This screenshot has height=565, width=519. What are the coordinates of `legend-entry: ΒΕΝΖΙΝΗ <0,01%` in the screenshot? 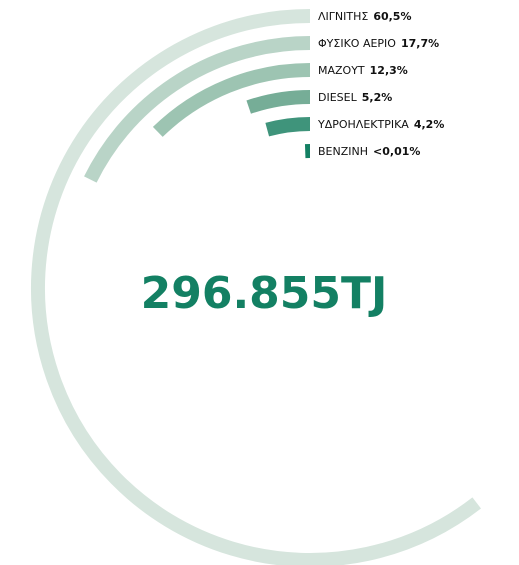 It's located at (369, 151).